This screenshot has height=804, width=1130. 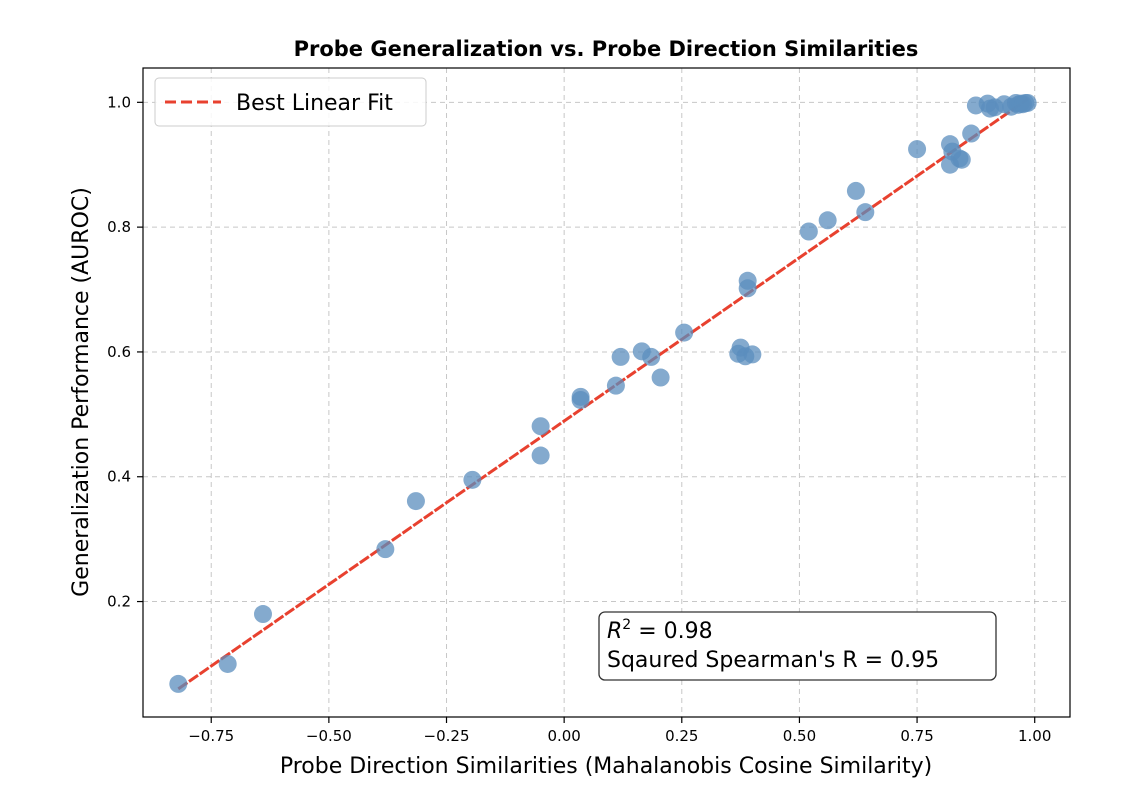 What do you see at coordinates (119, 227) in the screenshot?
I see `y-tick-label: 0.8` at bounding box center [119, 227].